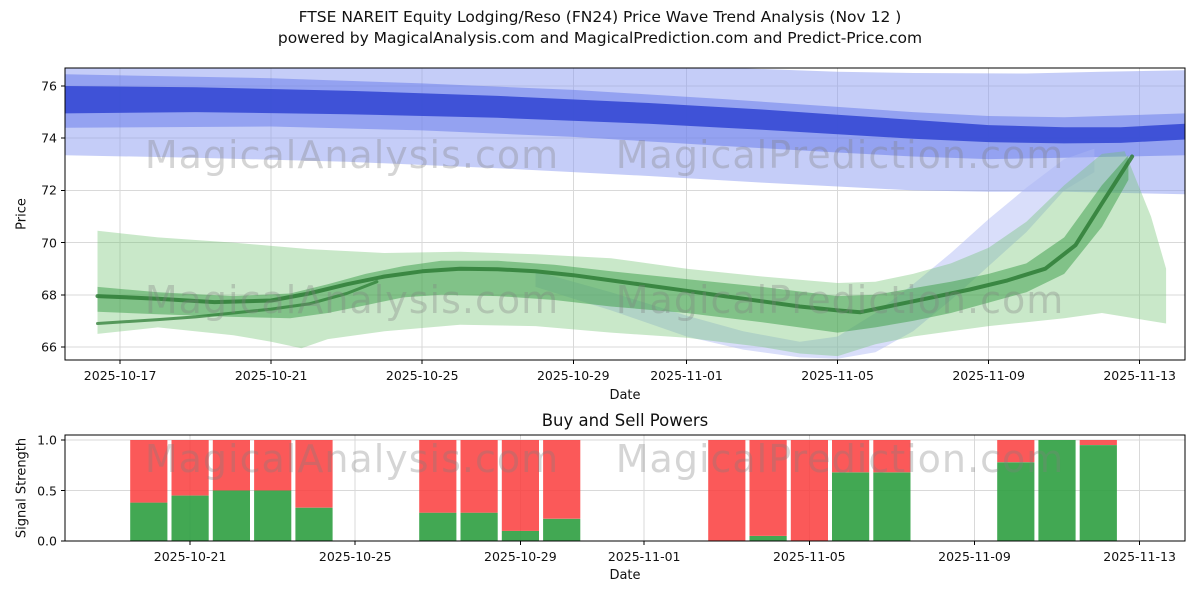  Describe the element at coordinates (49, 295) in the screenshot. I see `y-tick-label: 68` at that location.